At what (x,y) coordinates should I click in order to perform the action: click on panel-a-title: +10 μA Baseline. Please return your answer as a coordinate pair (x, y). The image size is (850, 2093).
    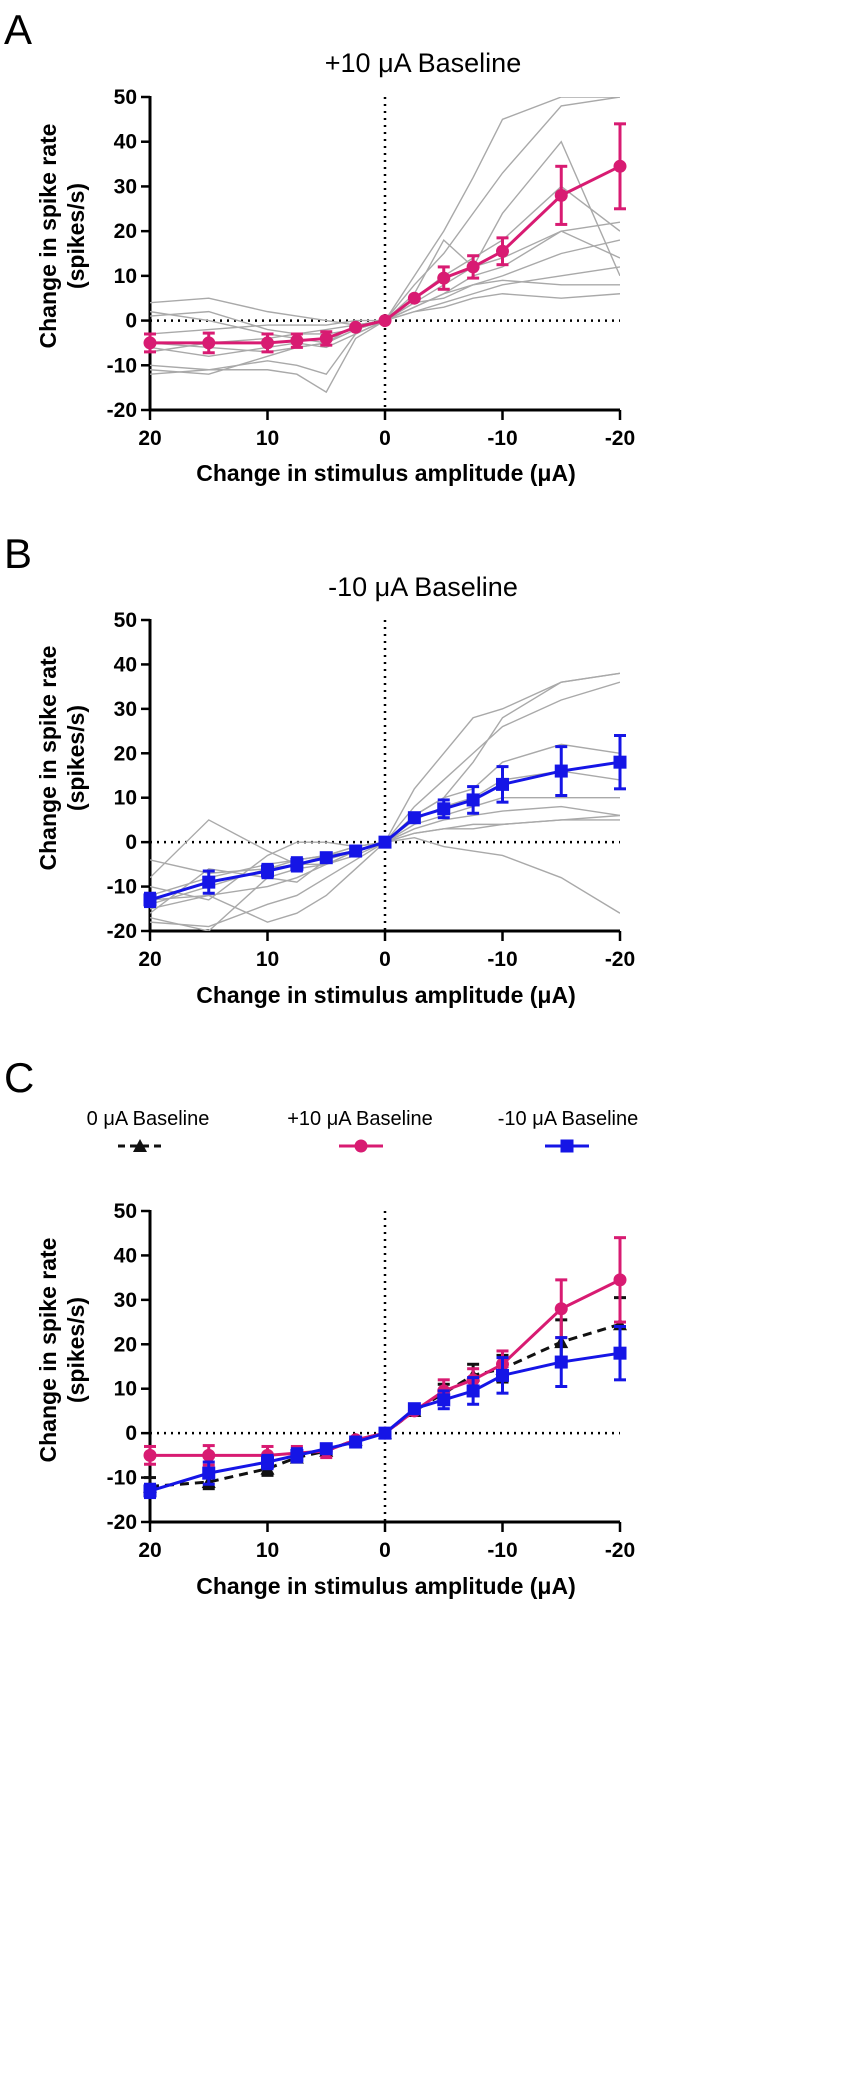
    Looking at the image, I should click on (423, 63).